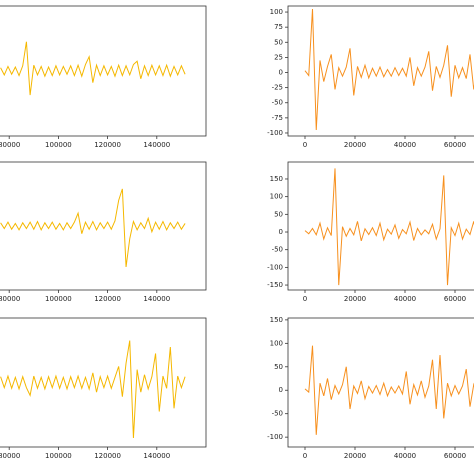  What do you see at coordinates (278, 57) in the screenshot?
I see `y-tick-label: 25` at bounding box center [278, 57].